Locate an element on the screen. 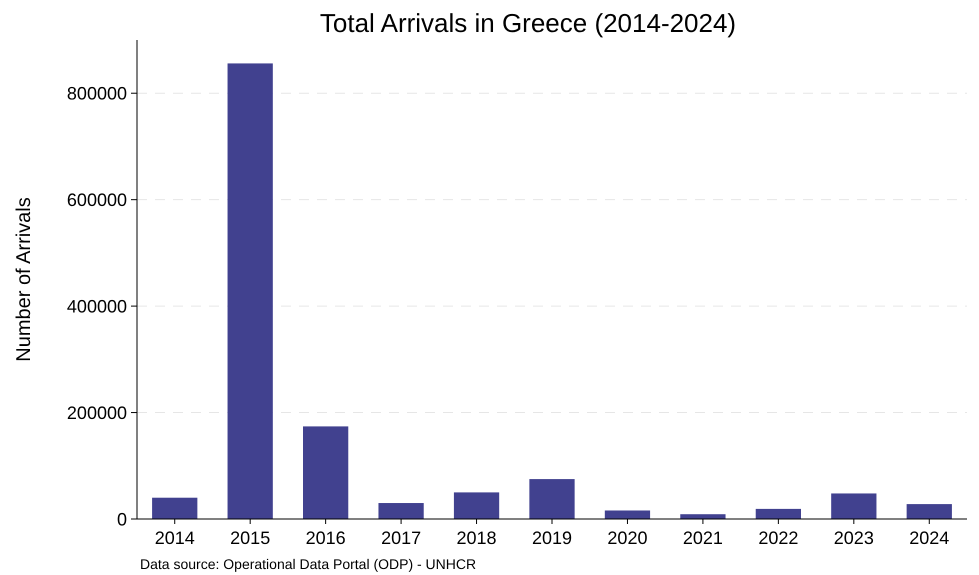 This screenshot has height=575, width=979. y-axis-title: Number of Arrivals is located at coordinates (24, 279).